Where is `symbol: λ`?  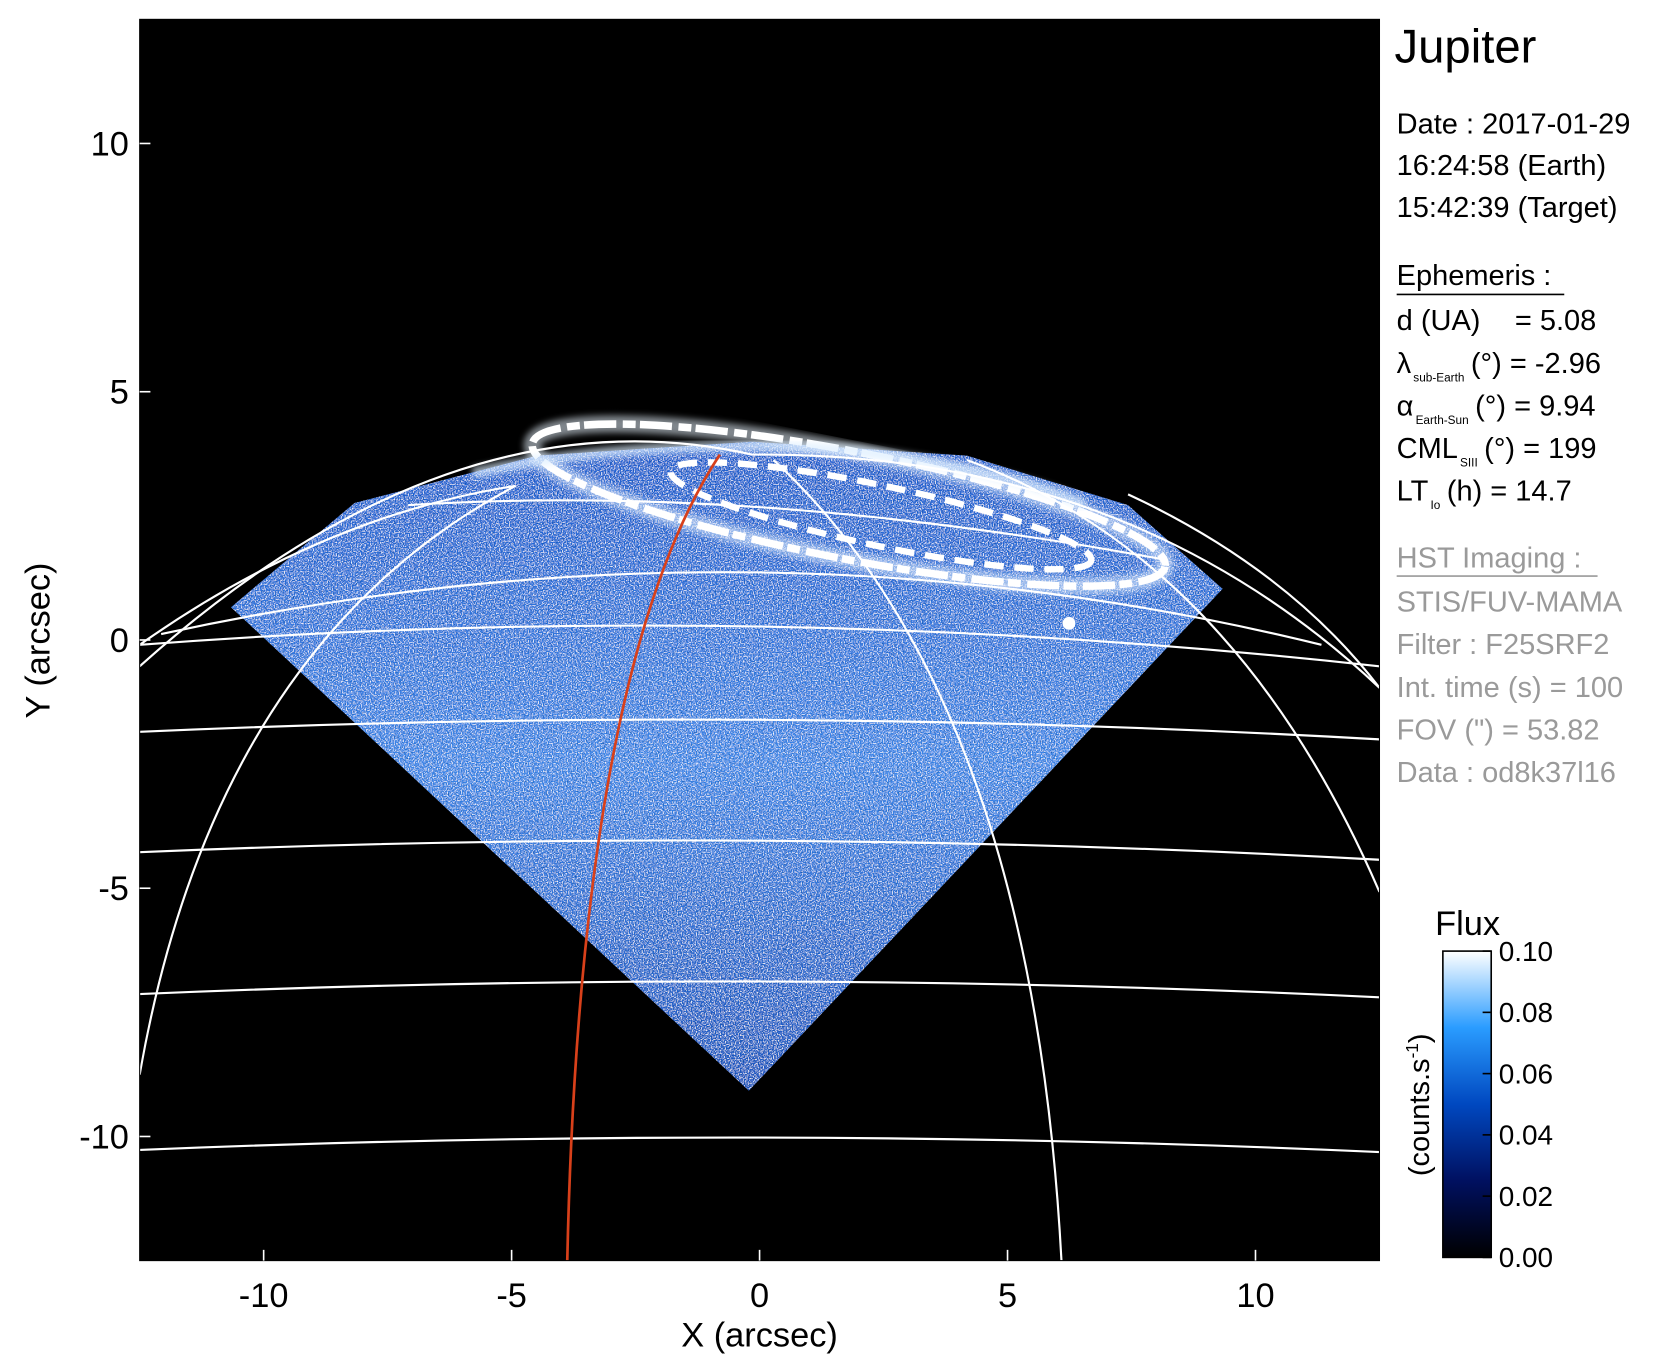 symbol: λ is located at coordinates (1404, 364).